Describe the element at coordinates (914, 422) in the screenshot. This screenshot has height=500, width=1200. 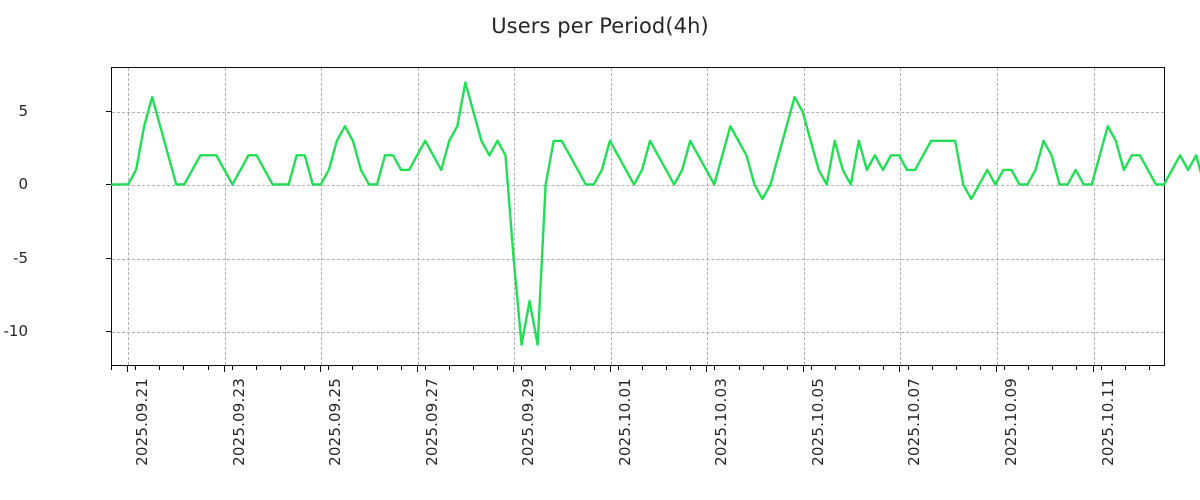
I see `x-tick-label: 2025.10.07` at that location.